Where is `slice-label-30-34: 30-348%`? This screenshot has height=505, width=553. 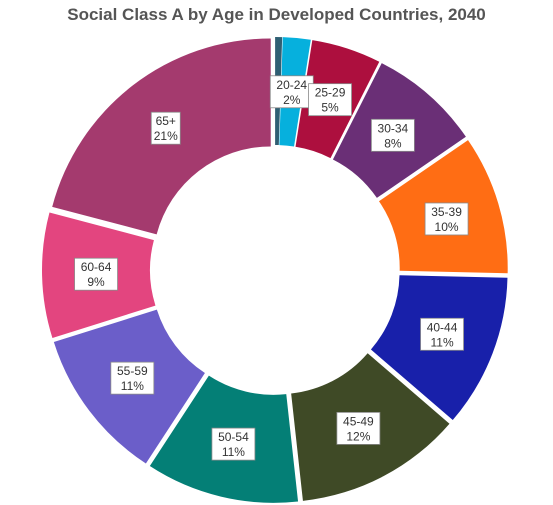
slice-label-30-34: 30-348% is located at coordinates (392, 135).